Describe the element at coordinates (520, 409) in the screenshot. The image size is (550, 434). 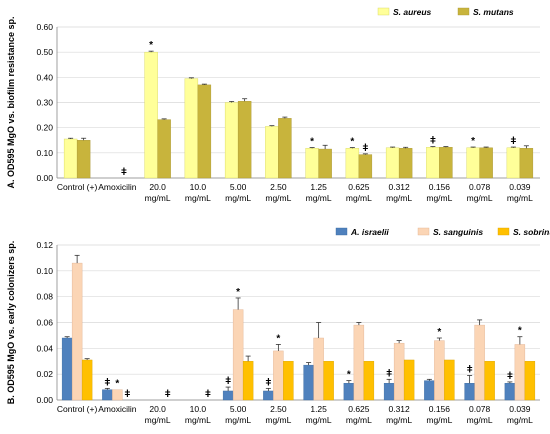
I see `x-tick-label: 0.039` at that location.